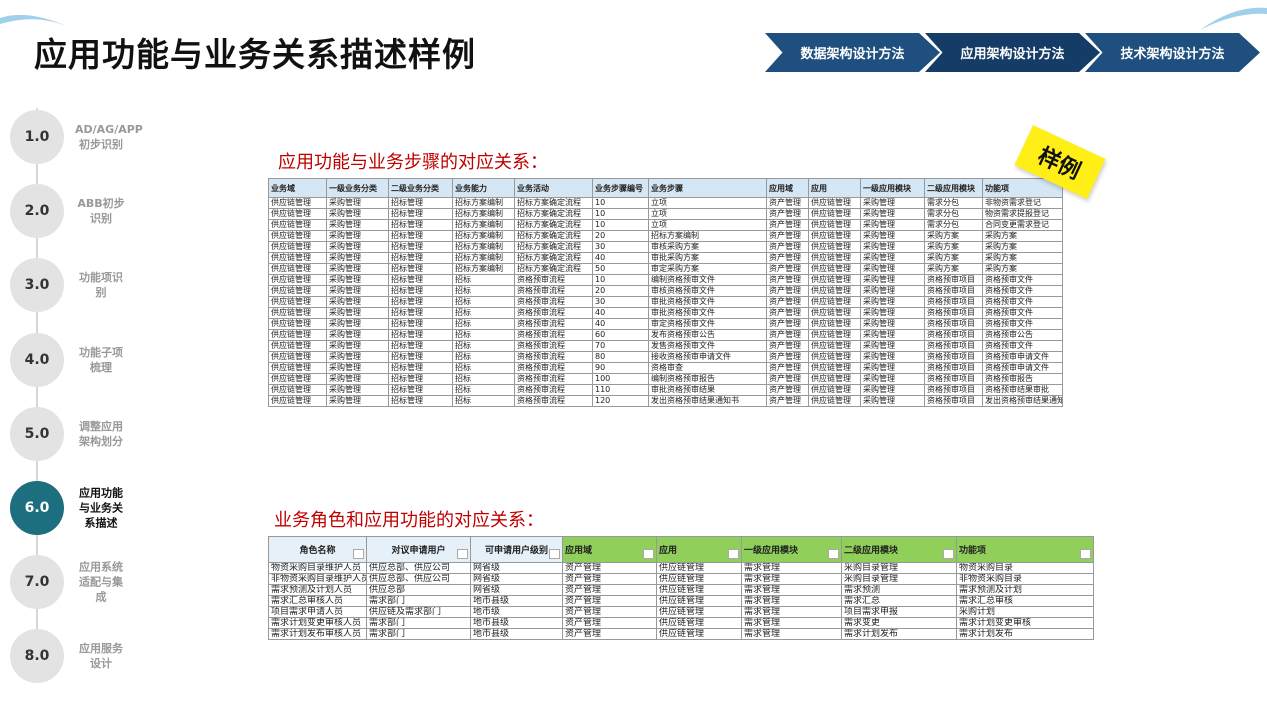 The image size is (1267, 720). What do you see at coordinates (1022, 247) in the screenshot?
I see `cell: 采购方案` at bounding box center [1022, 247].